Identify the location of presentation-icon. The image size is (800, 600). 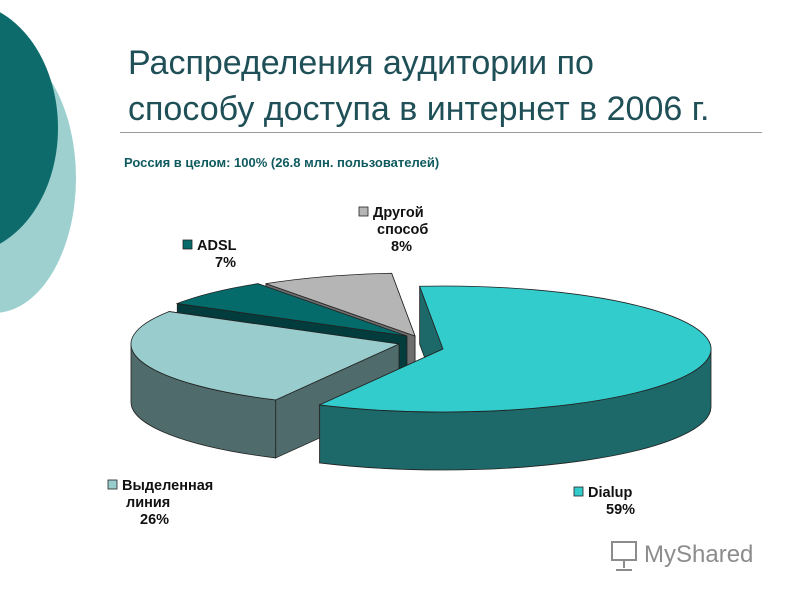
(624, 556).